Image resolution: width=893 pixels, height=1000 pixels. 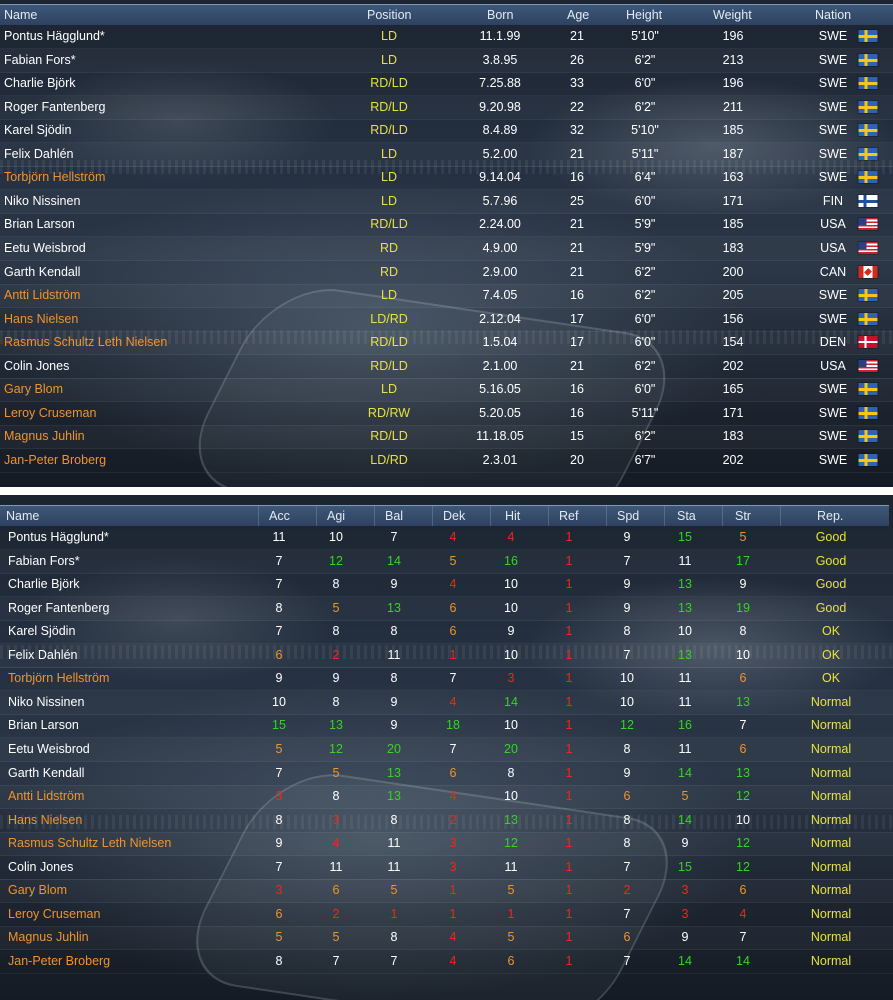 I want to click on table-row: Eetu Weisbrod RD 4.9.00 21 5'9" 183 USA, so click(x=446, y=249).